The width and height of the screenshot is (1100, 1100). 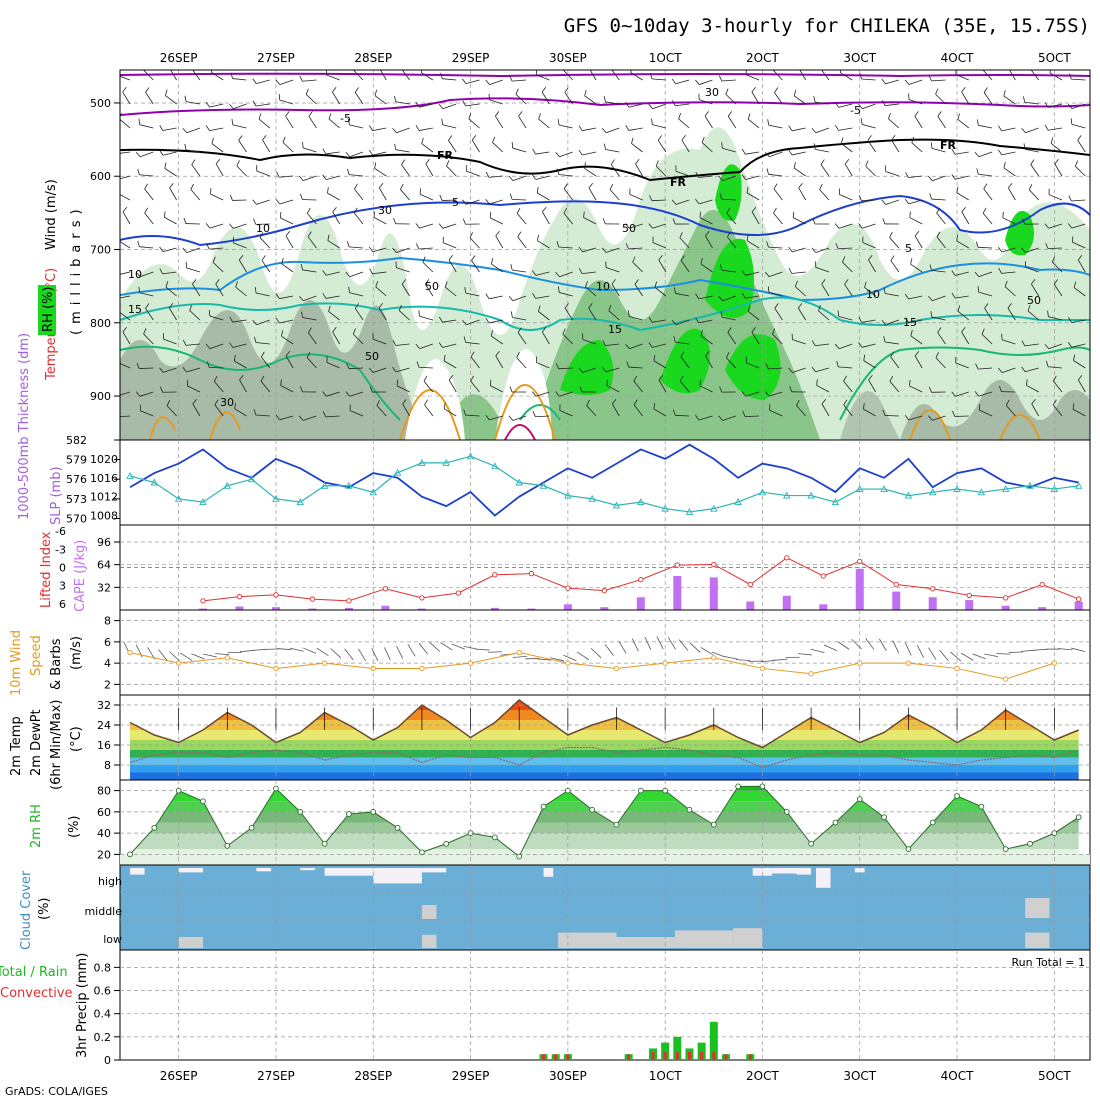 What do you see at coordinates (103, 910) in the screenshot?
I see `cloud-level-labels: high middle low` at bounding box center [103, 910].